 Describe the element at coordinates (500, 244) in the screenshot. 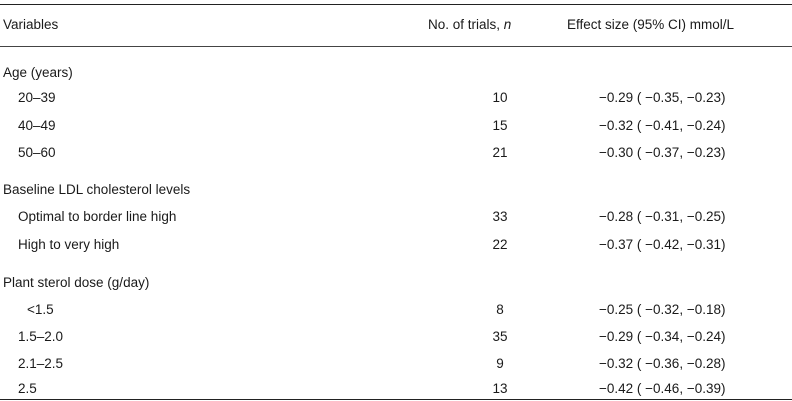

I see `row-trials: 22` at that location.